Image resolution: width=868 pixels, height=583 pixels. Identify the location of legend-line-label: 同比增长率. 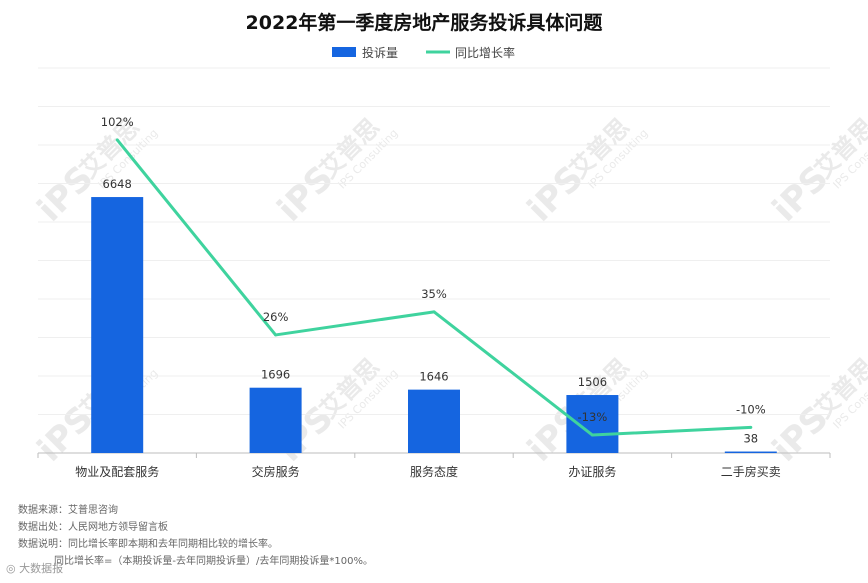
(485, 52).